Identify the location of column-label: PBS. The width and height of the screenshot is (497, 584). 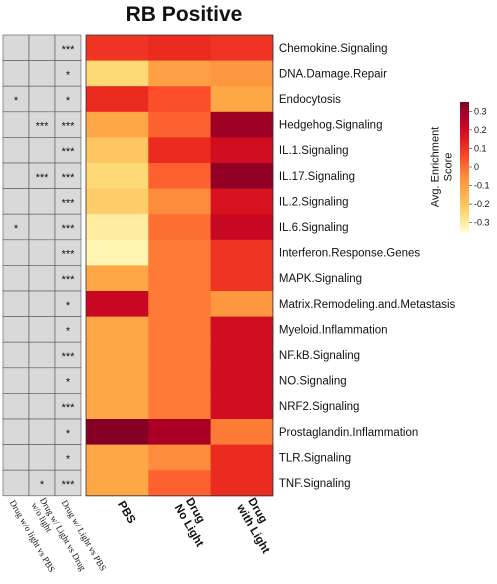
(126, 512).